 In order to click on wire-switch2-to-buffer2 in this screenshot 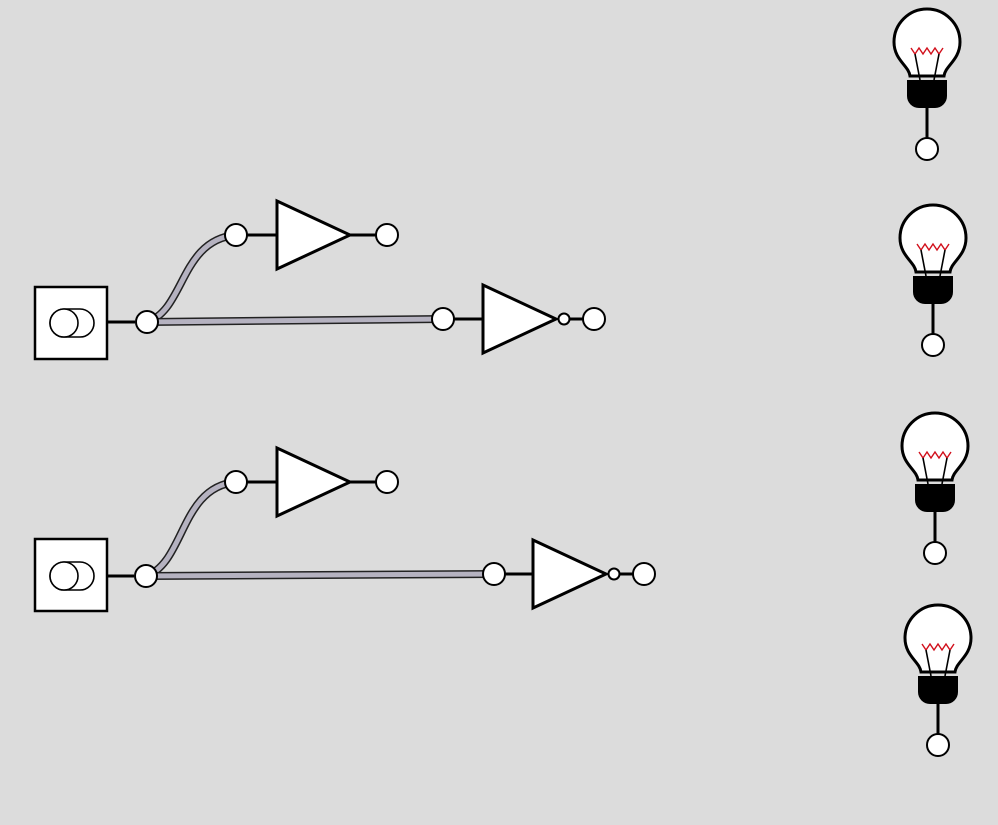, I will do `click(190, 529)`.